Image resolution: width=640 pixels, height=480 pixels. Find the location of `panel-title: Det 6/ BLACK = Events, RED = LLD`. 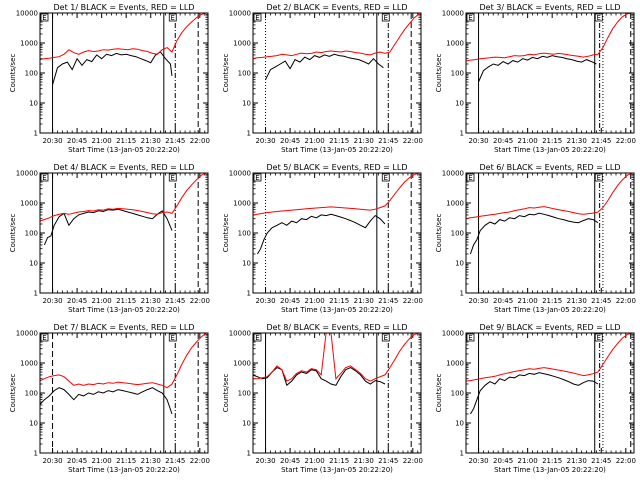

panel-title: Det 6/ BLACK = Events, RED = LLD is located at coordinates (550, 167).